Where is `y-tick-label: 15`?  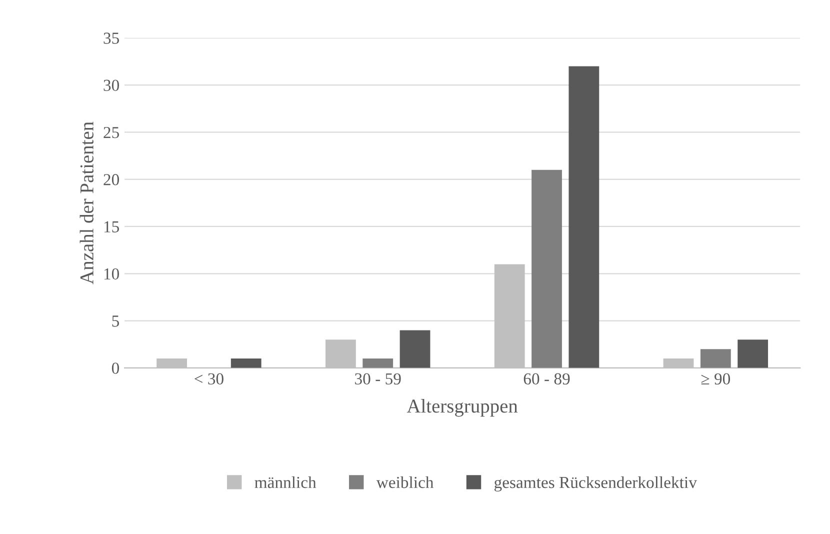
y-tick-label: 15 is located at coordinates (111, 226).